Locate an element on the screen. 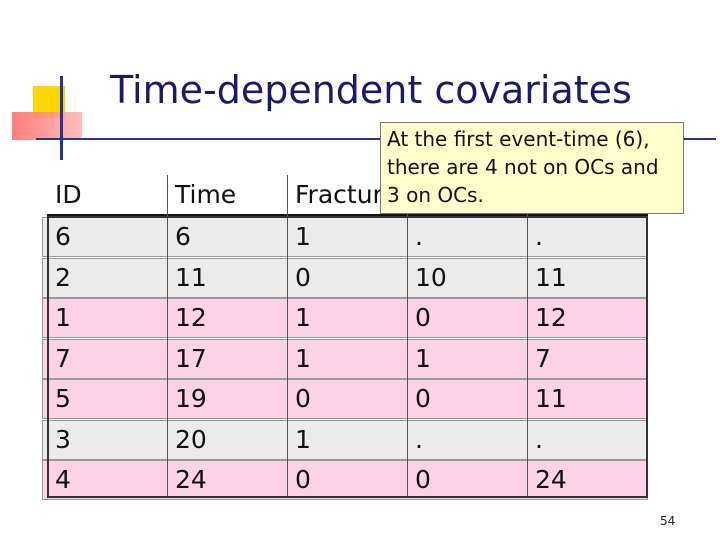  header-cell: Time is located at coordinates (206, 194).